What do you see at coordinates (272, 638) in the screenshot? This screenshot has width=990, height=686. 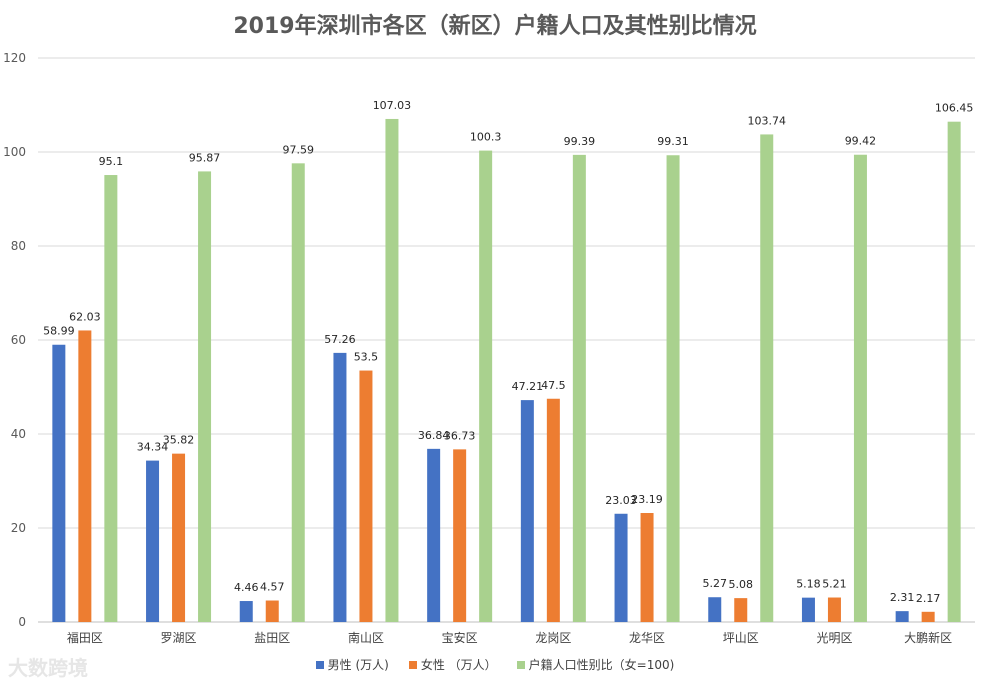 I see `x-category-label: 盐田区` at bounding box center [272, 638].